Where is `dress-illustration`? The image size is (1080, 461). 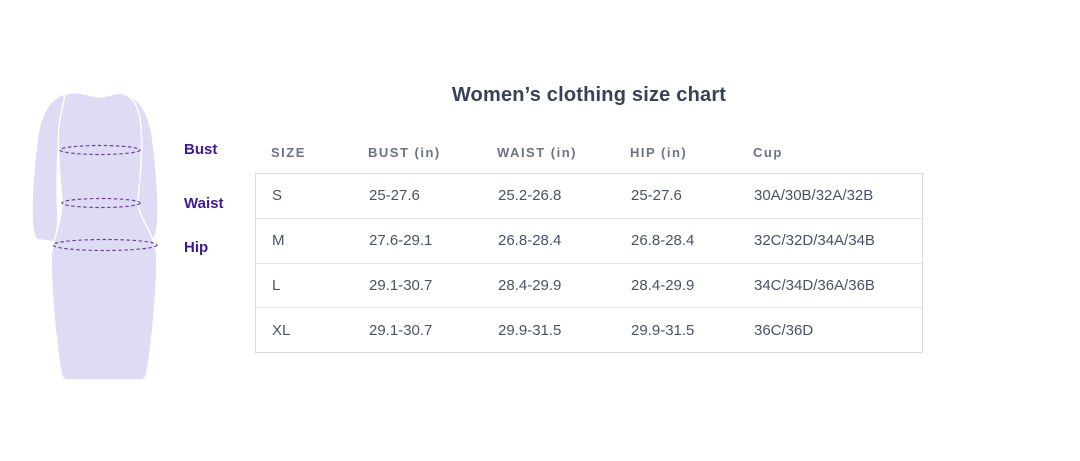 dress-illustration is located at coordinates (95, 238).